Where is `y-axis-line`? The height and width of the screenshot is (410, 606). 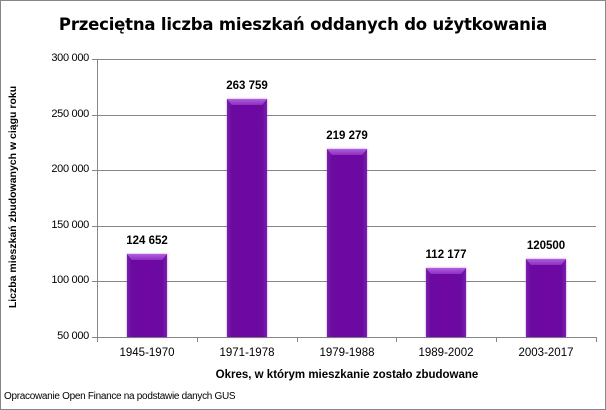 y-axis-line is located at coordinates (97, 198).